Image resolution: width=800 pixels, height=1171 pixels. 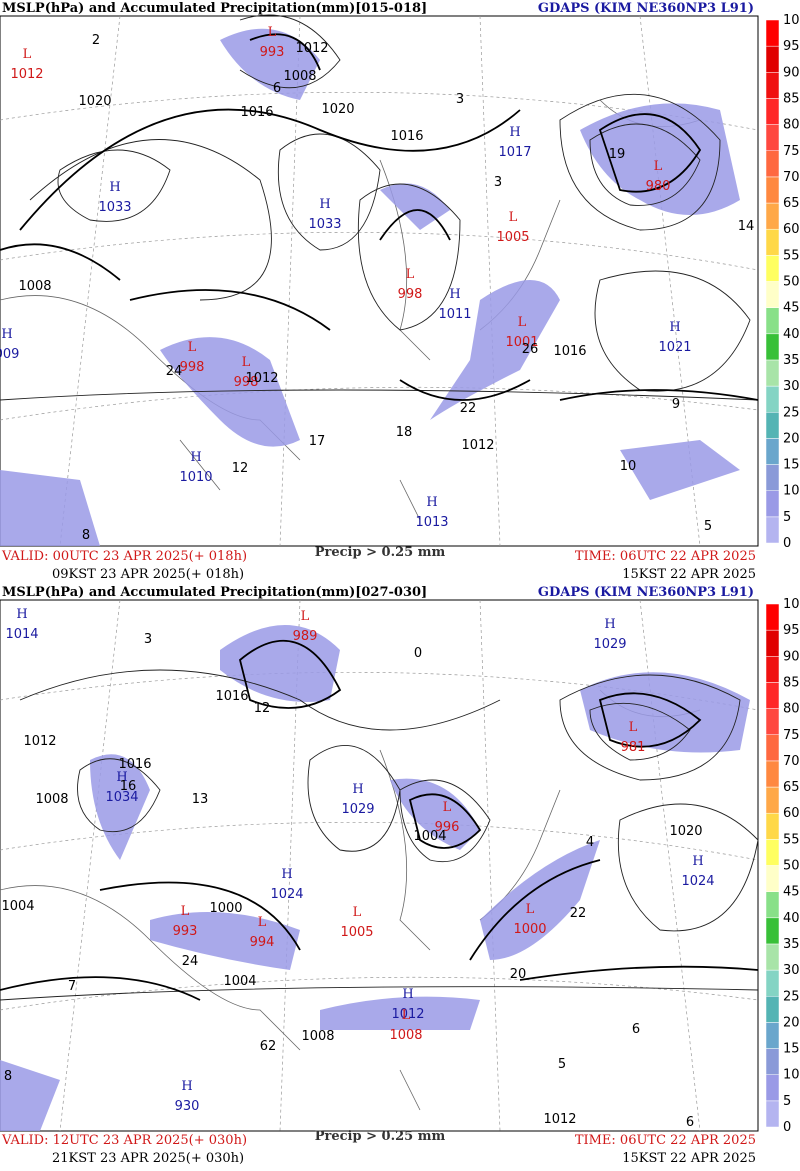 I want to click on pressure-center-value: 994, so click(x=262, y=942).